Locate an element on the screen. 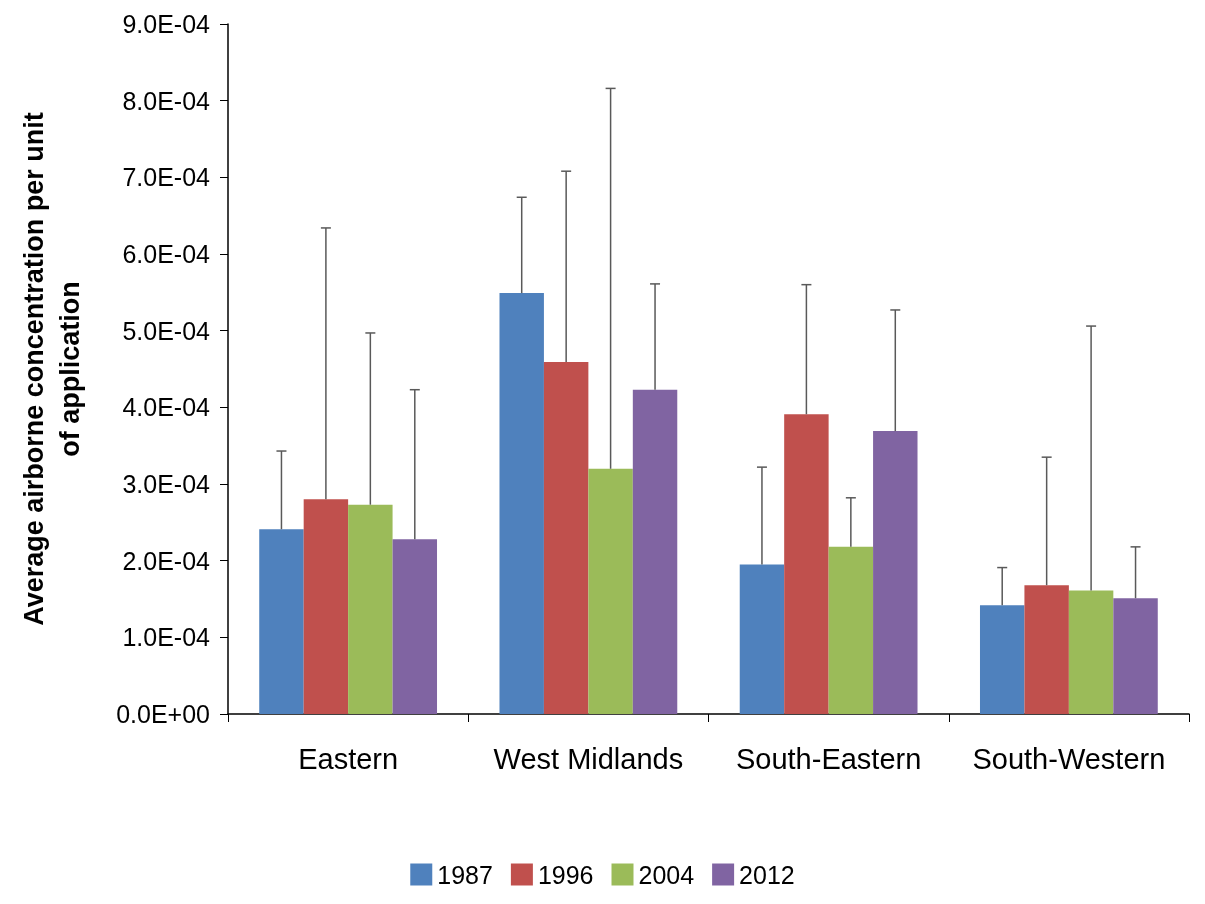 The image size is (1205, 904). legend-label: 1996 is located at coordinates (565, 874).